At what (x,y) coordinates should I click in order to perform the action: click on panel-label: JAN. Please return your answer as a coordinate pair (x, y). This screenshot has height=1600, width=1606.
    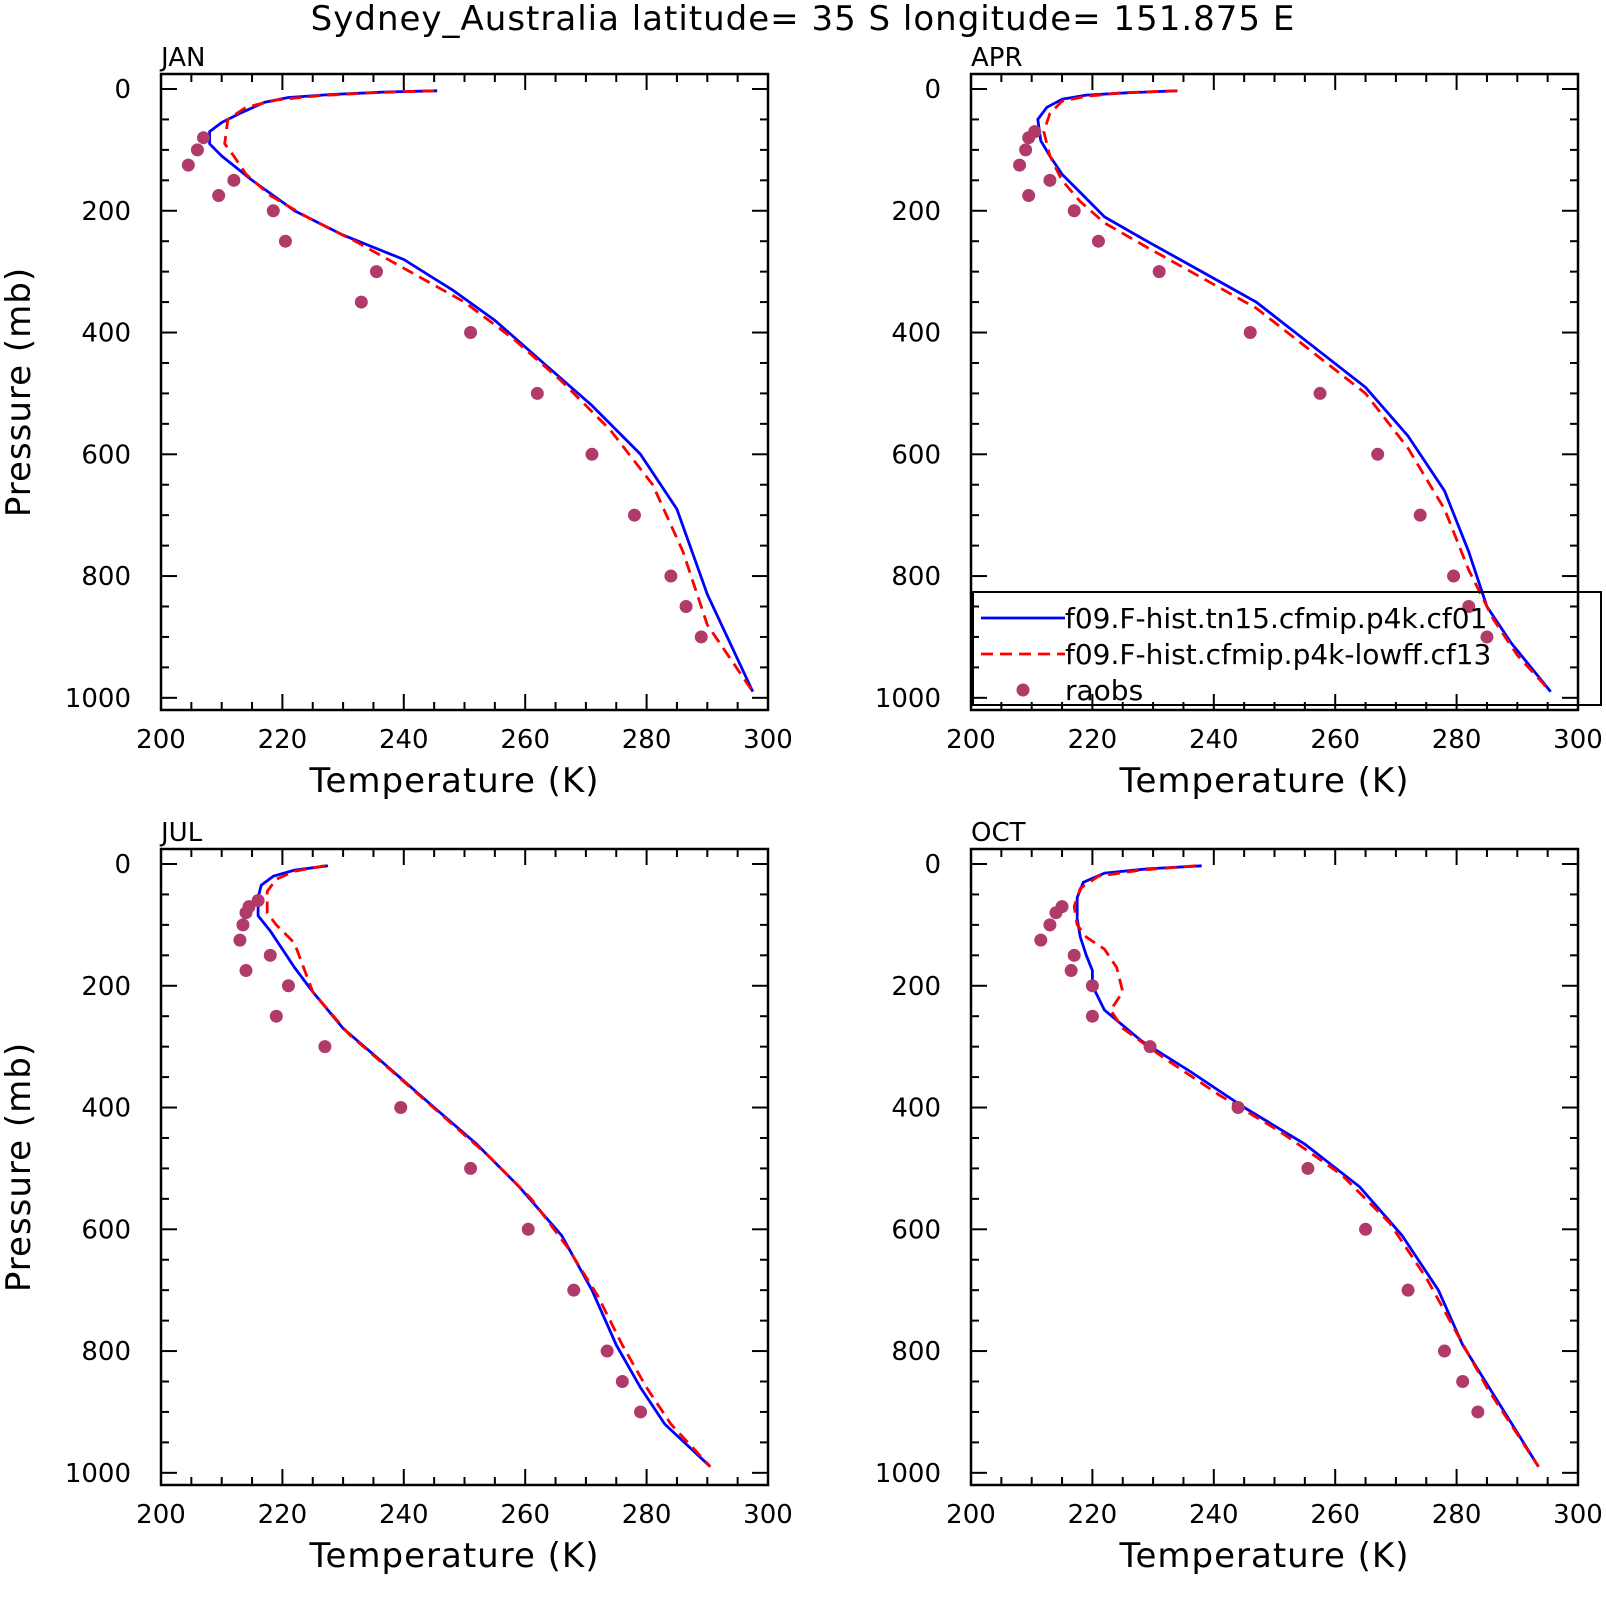
    Looking at the image, I should click on (182, 58).